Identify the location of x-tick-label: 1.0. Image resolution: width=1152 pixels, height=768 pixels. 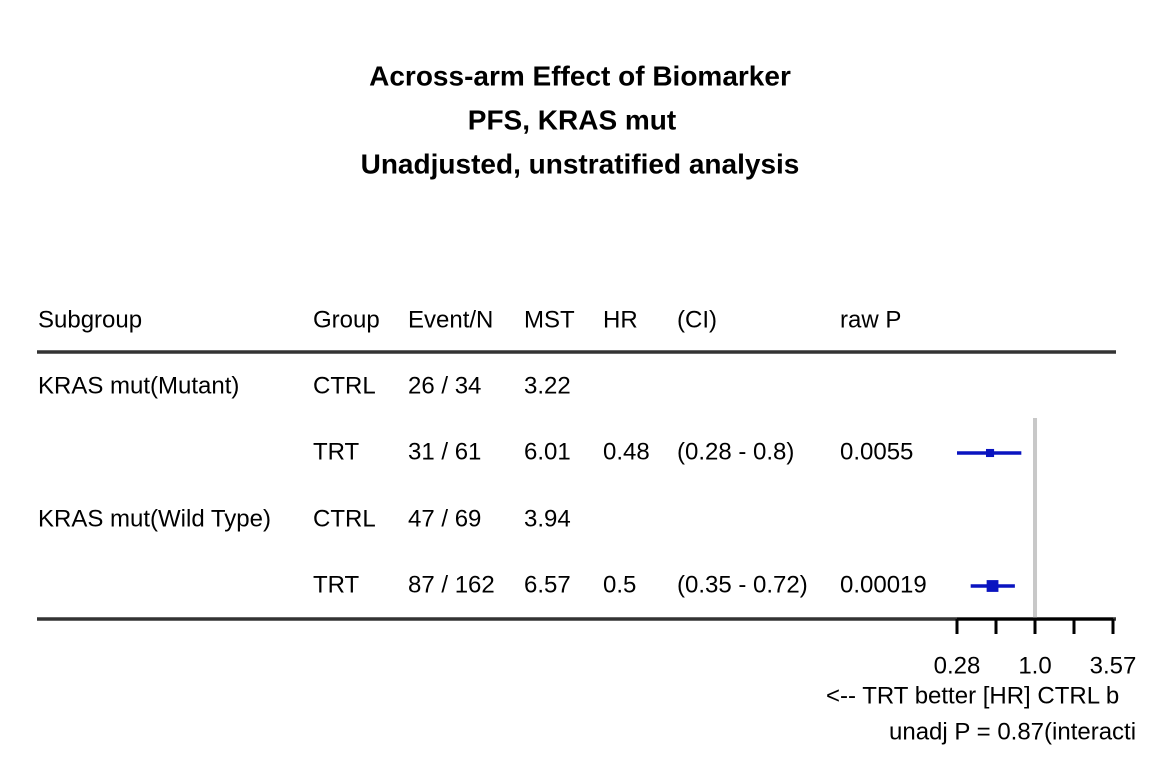
(1034, 665).